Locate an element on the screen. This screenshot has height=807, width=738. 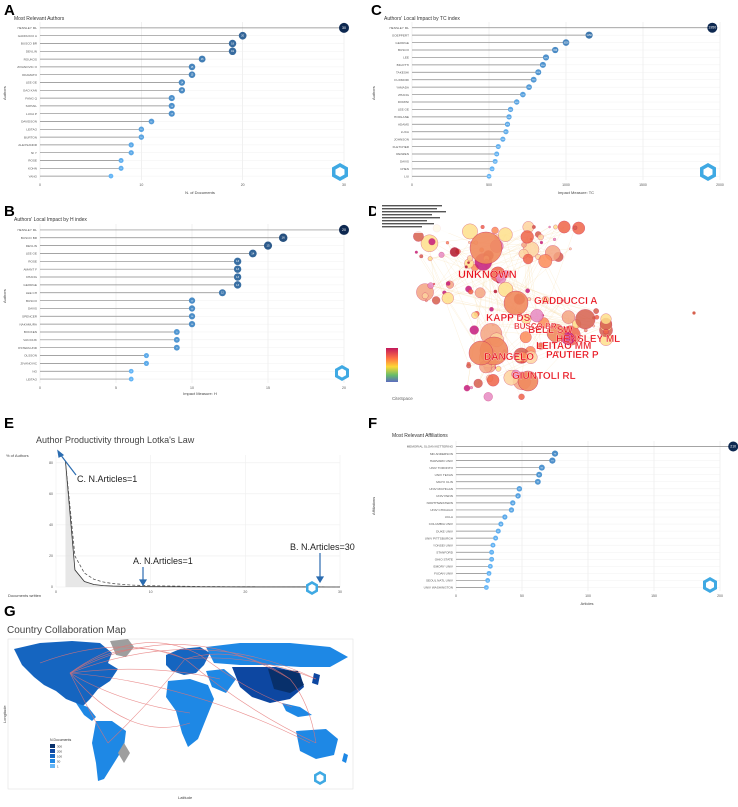
x-tick-label: 20 is located at coordinates (344, 388).